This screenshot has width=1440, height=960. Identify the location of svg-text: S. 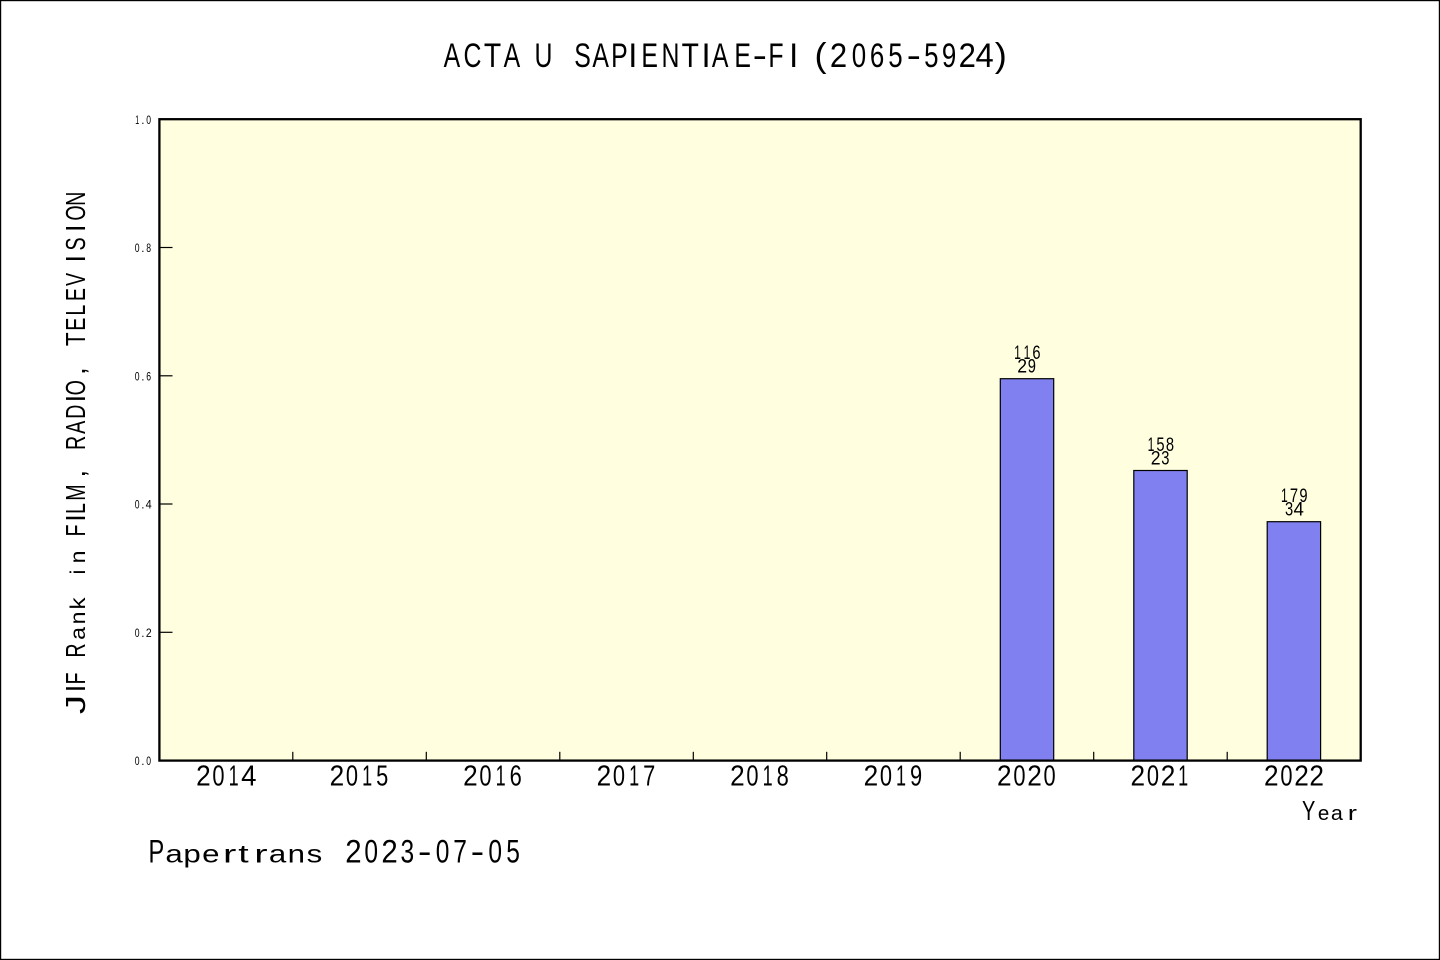
(76, 243).